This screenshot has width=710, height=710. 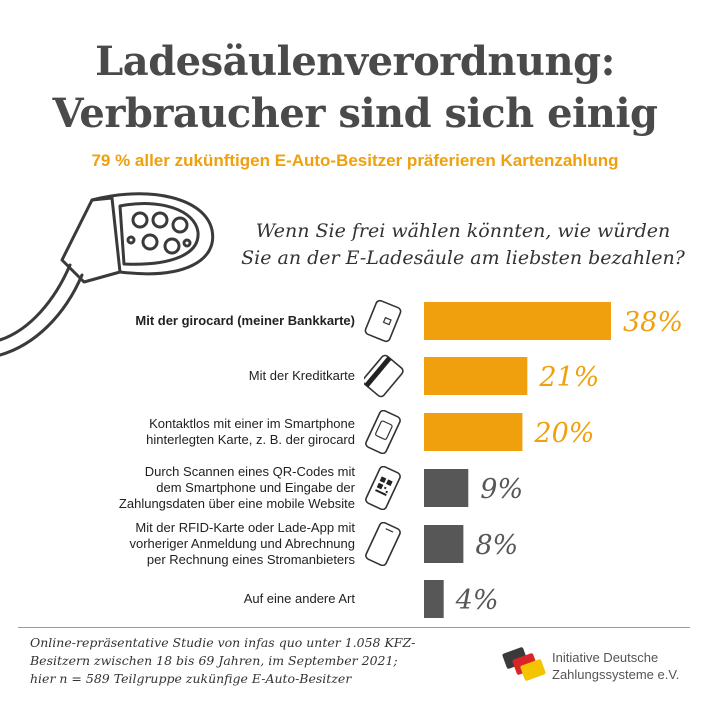 I want to click on footer-divider, so click(x=354, y=627).